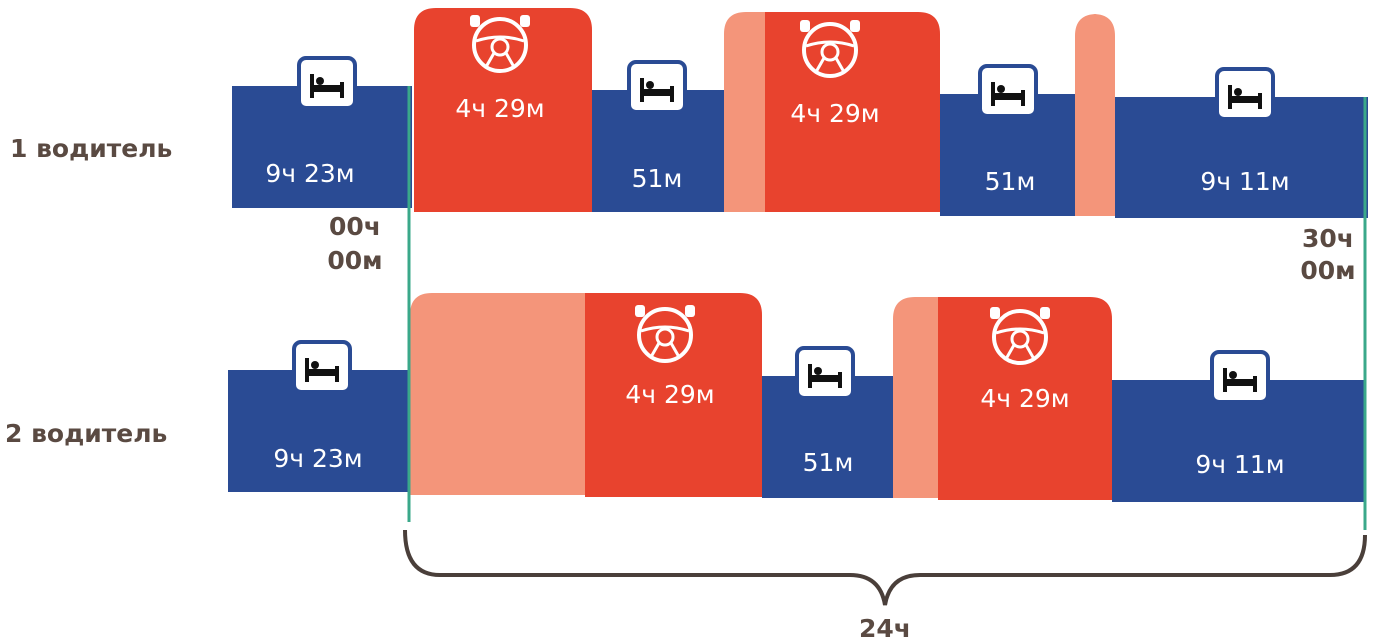 This screenshot has height=644, width=1381. Describe the element at coordinates (1328, 238) in the screenshot. I see `end-label: 30ч` at that location.